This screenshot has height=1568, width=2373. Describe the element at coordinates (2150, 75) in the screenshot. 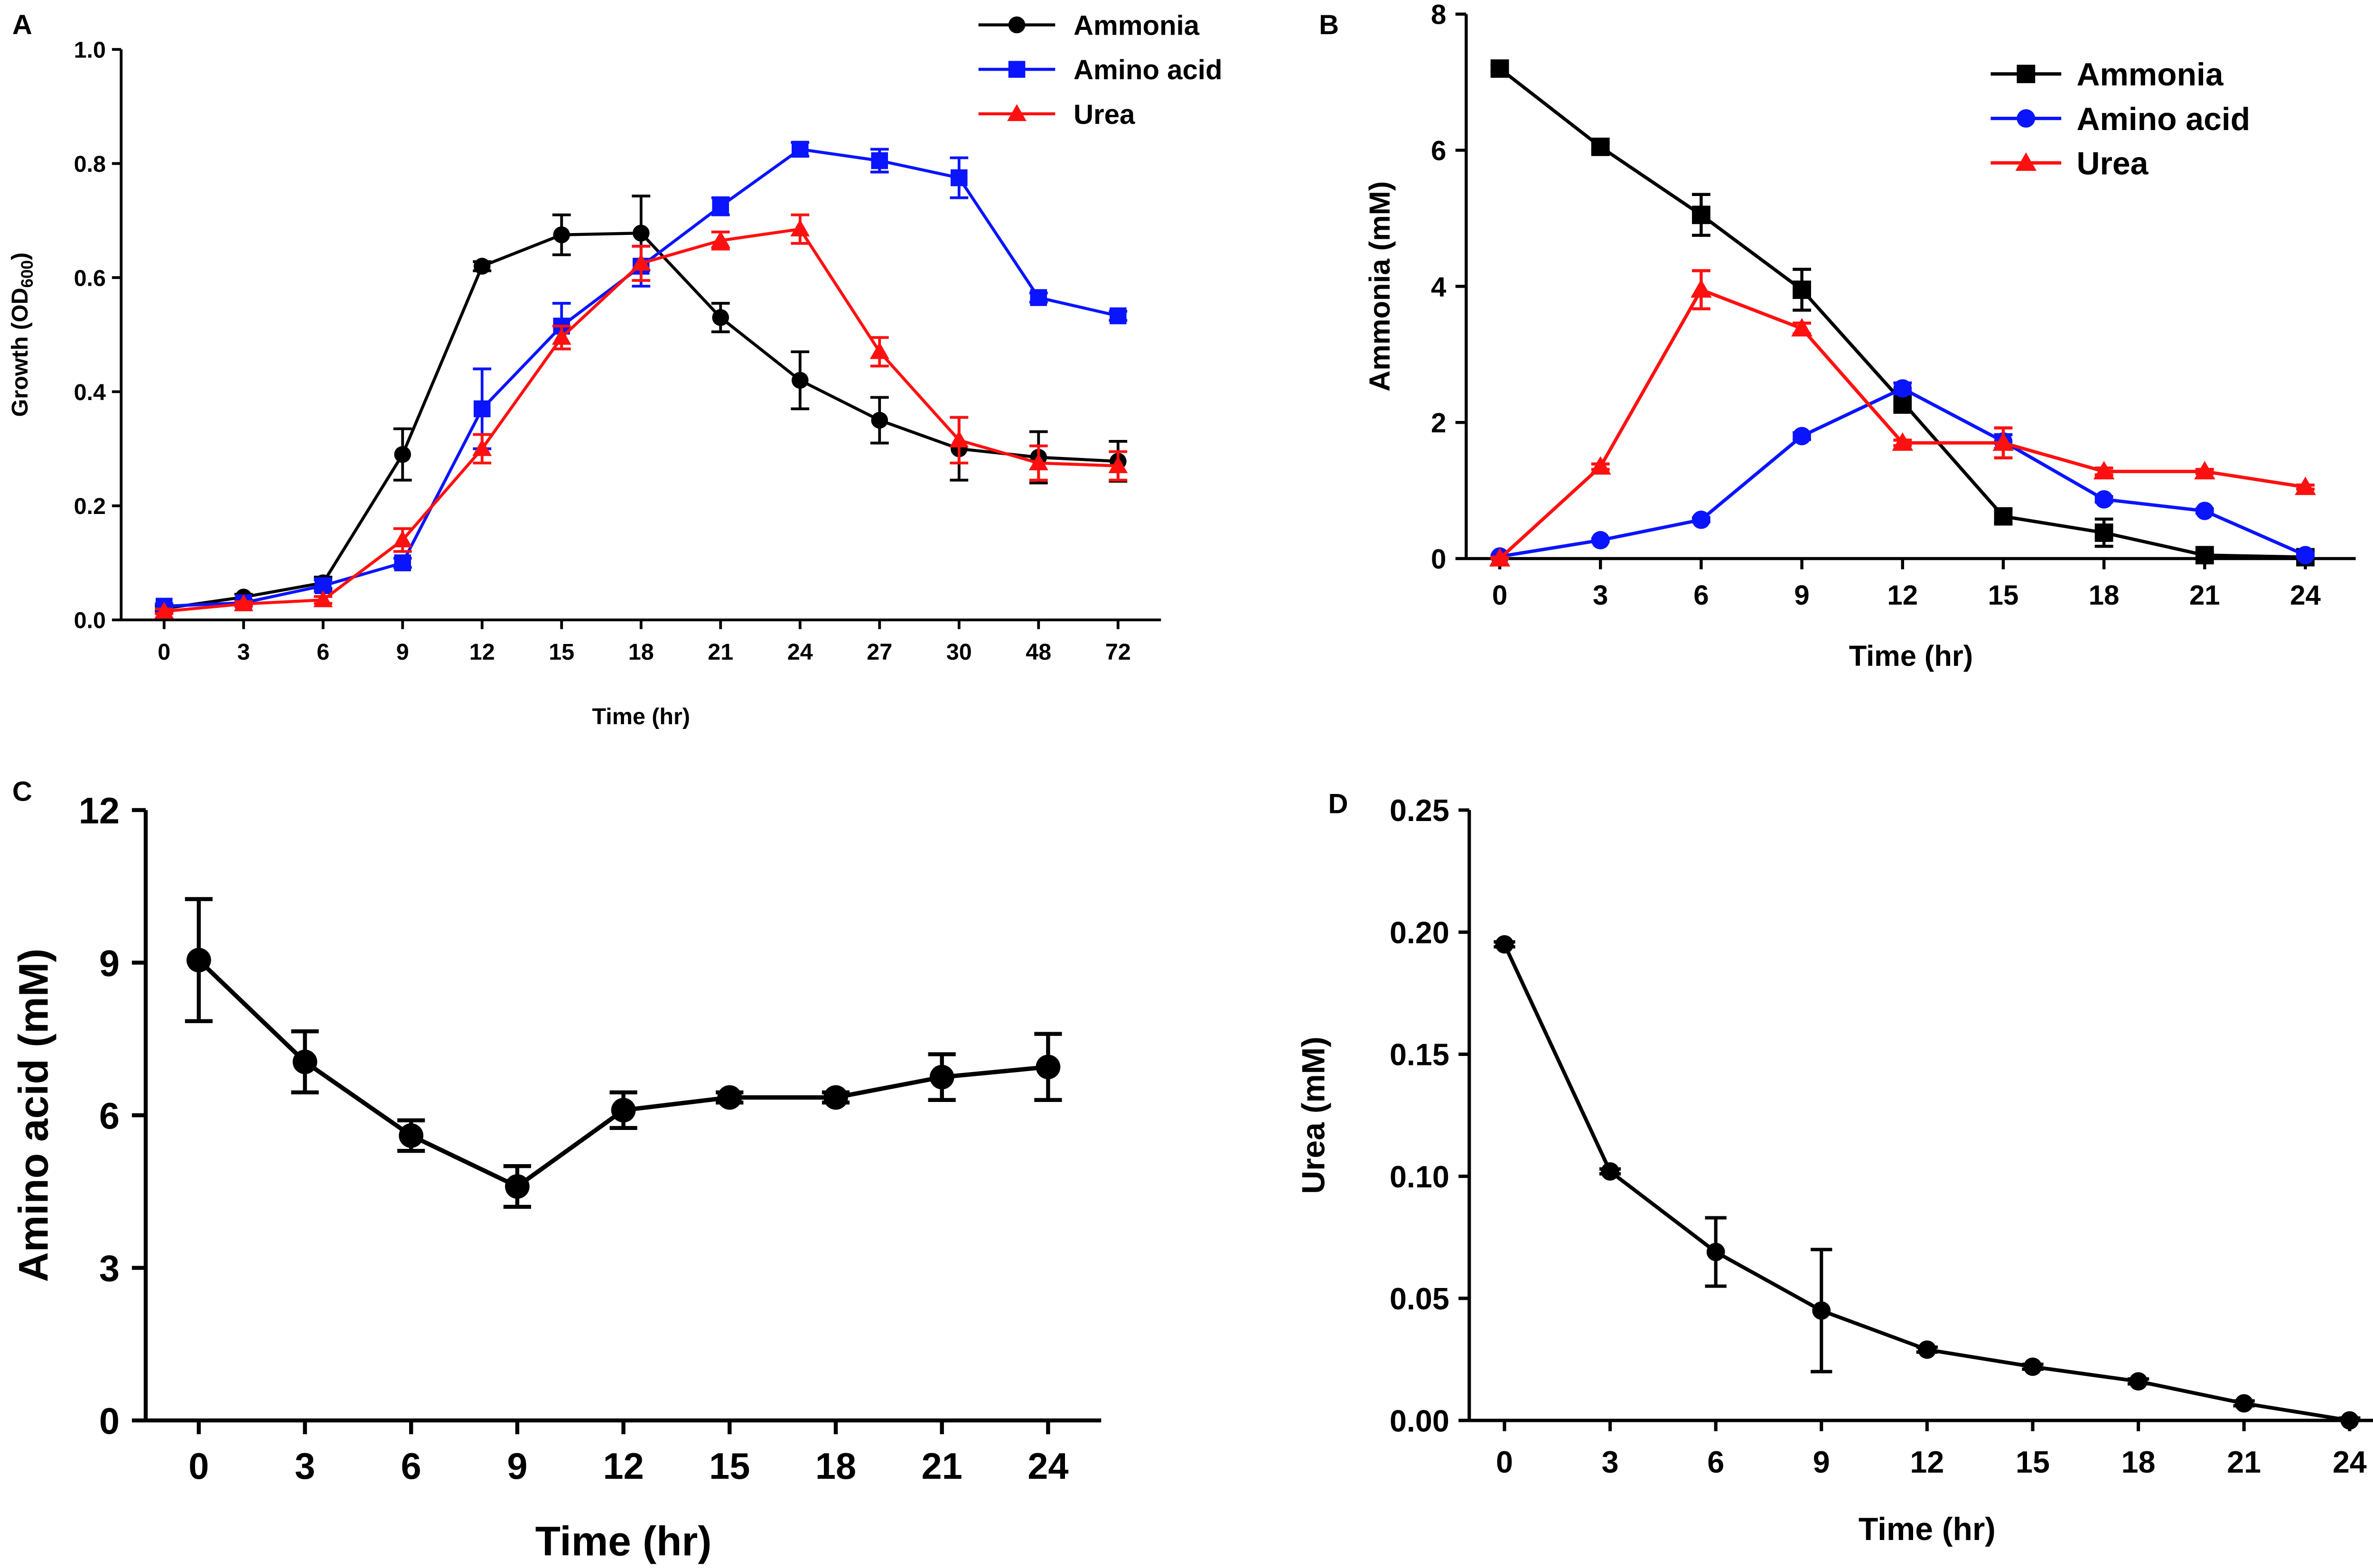

I see `panel-b-legend-ammonia-label: Ammonia` at that location.